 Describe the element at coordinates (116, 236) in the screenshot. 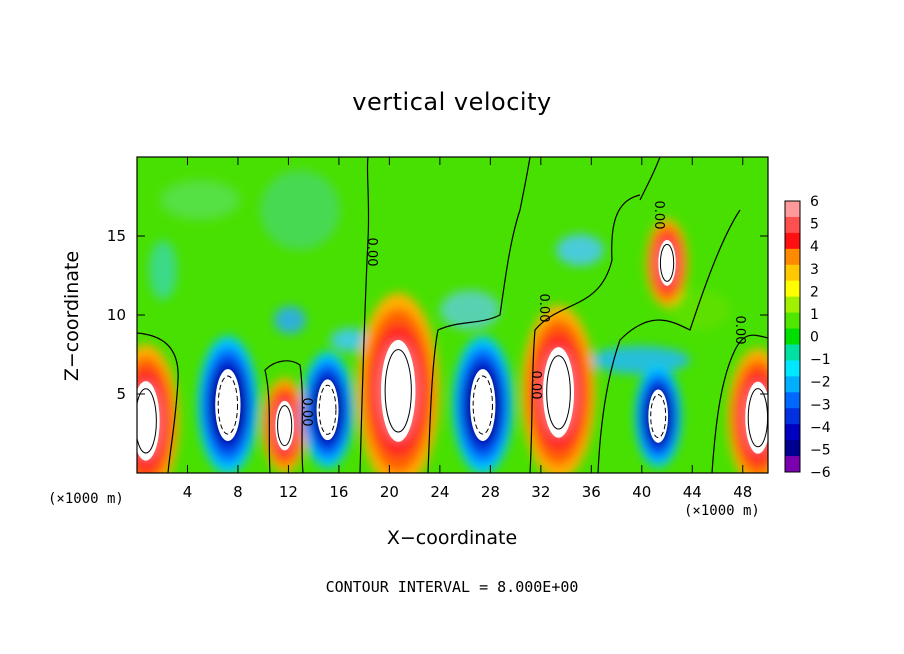

I see `y-tick-label: 15` at that location.